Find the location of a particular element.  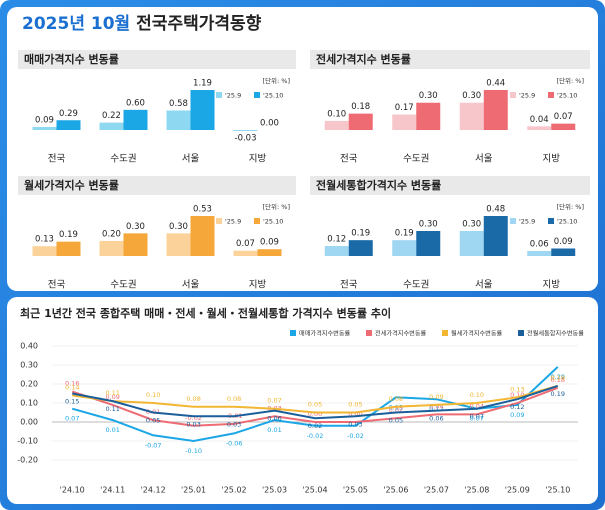

x-tick-label: '24.11 is located at coordinates (112, 490).